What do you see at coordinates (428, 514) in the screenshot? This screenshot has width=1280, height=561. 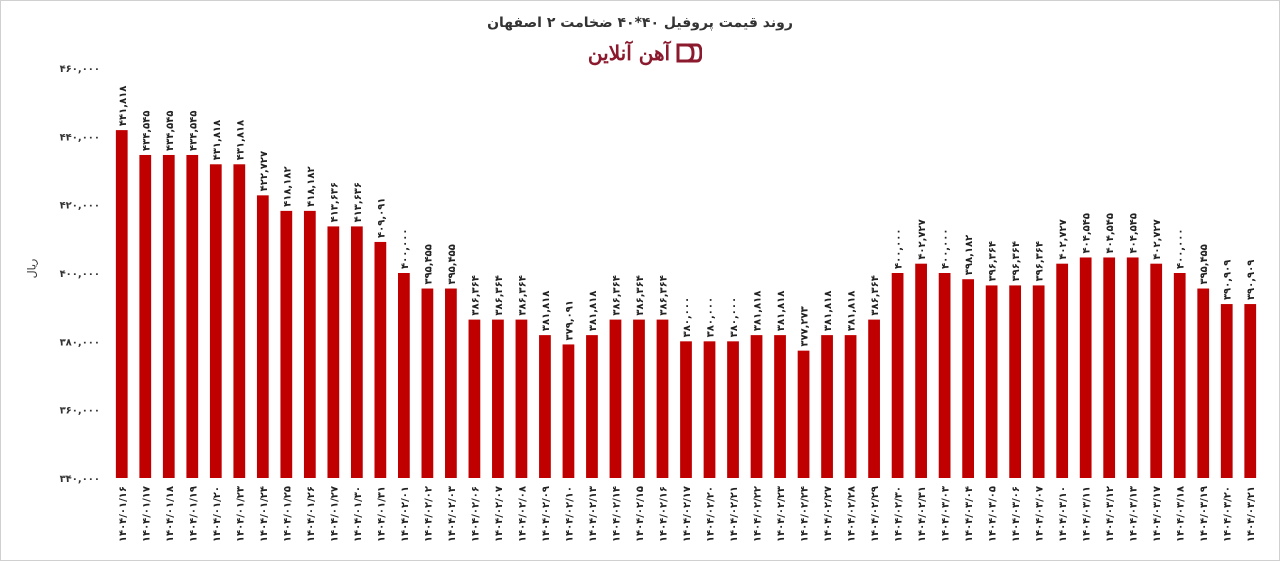 I see `x-tick-label: ۱۴۰۴/۰۲/۰۲` at bounding box center [428, 514].